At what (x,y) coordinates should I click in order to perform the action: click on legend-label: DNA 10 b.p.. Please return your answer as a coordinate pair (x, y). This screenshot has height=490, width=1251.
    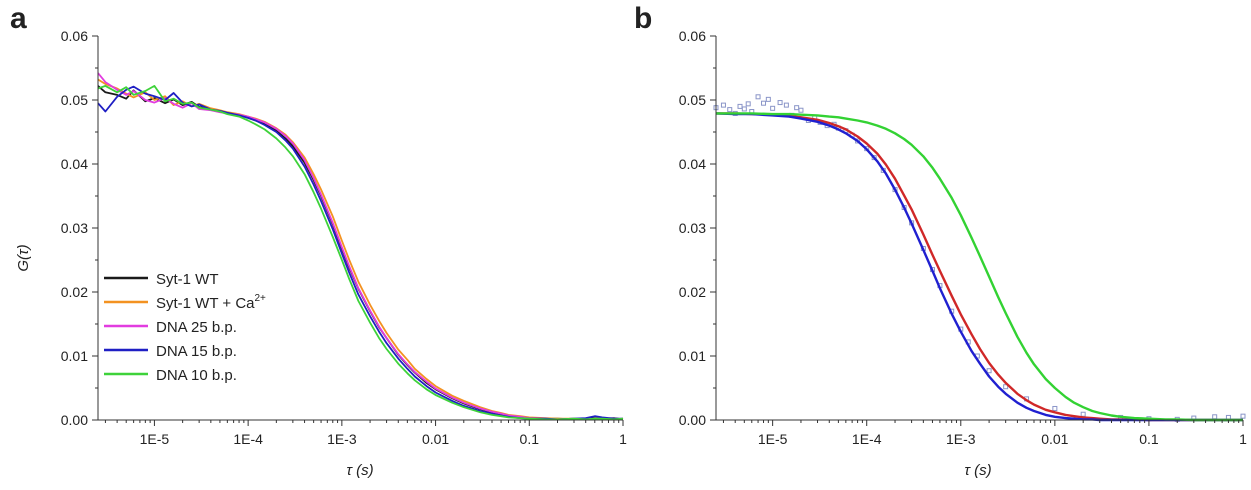
    Looking at the image, I should click on (196, 375).